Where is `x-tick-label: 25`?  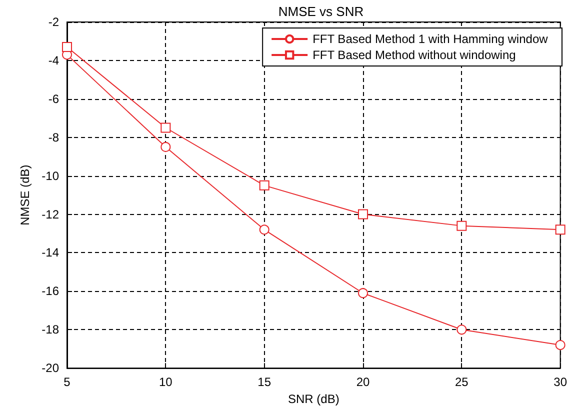 x-tick-label: 25 is located at coordinates (461, 382).